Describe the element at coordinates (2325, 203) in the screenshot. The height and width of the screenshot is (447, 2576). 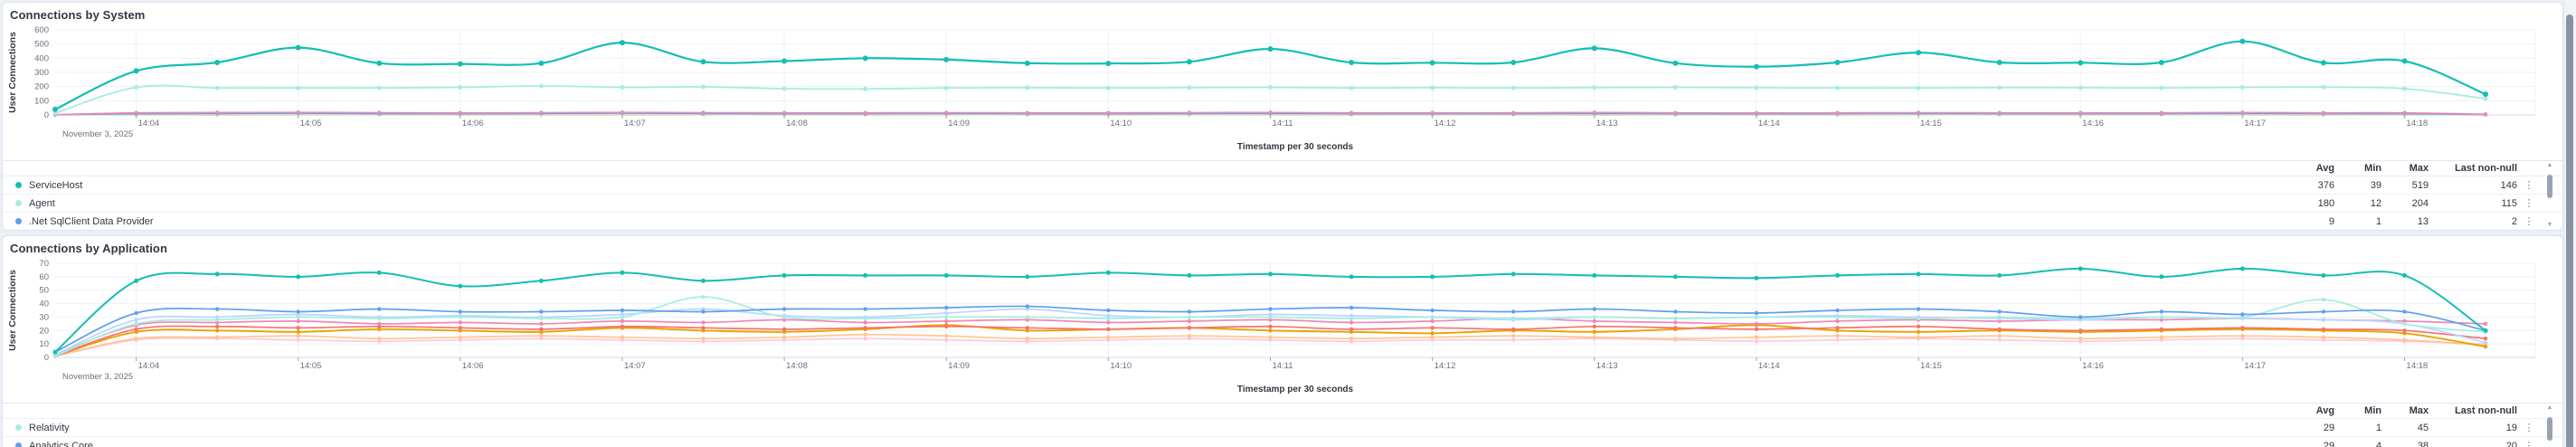
I see `legend-value-avg: 180` at that location.